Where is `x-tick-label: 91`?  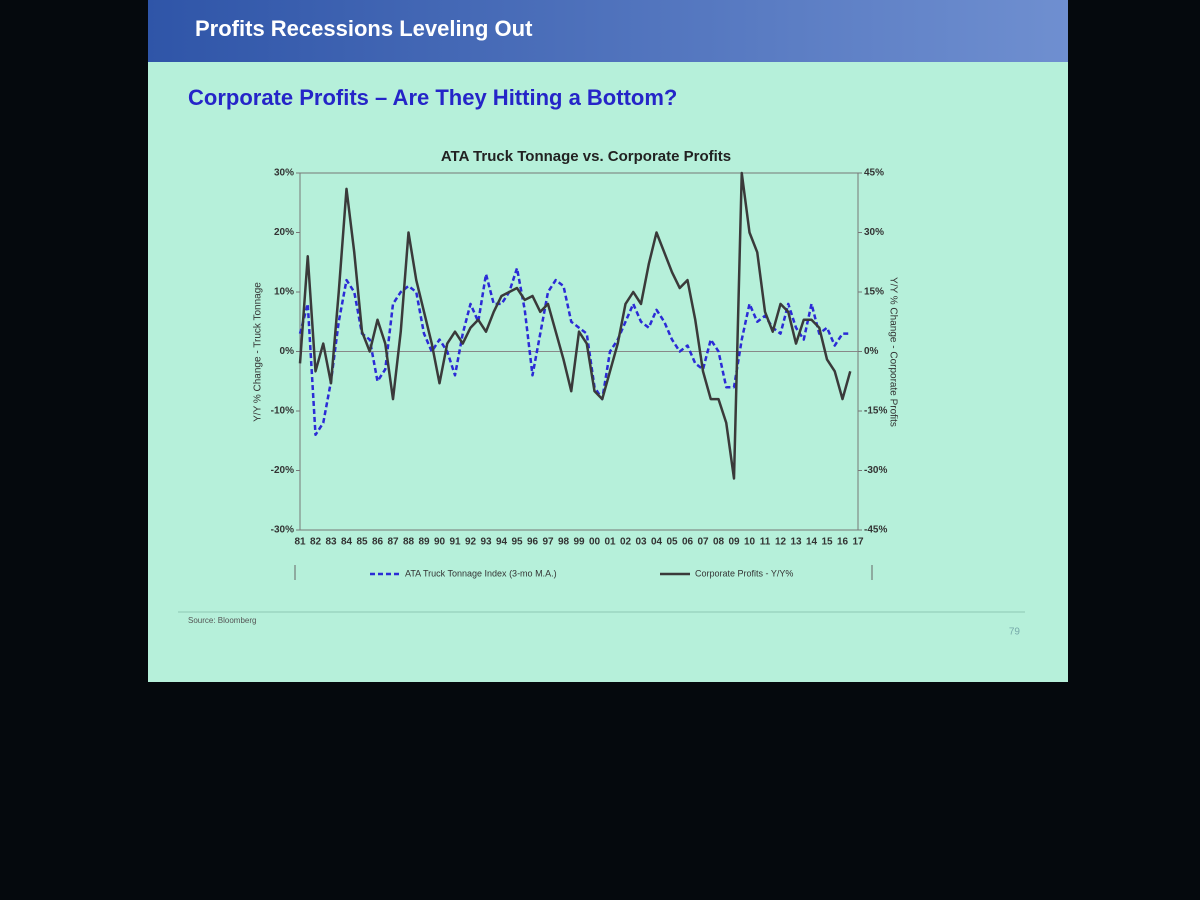
x-tick-label: 91 is located at coordinates (455, 542).